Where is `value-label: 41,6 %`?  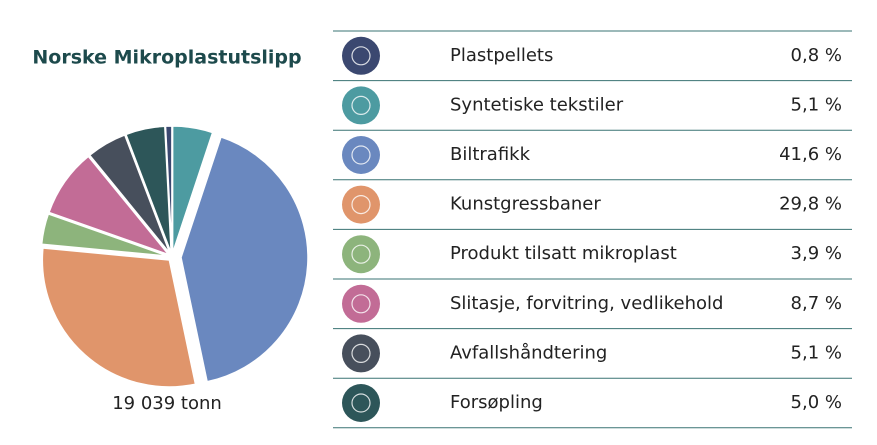 value-label: 41,6 % is located at coordinates (810, 154).